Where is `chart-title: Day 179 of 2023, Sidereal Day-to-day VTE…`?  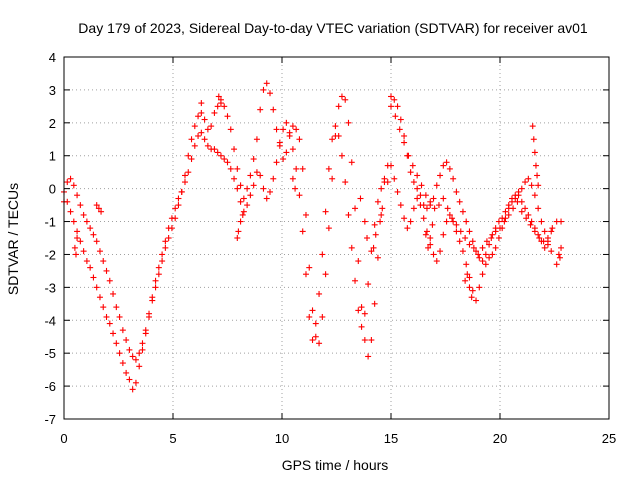
chart-title: Day 179 of 2023, Sidereal Day-to-day VTE… is located at coordinates (333, 28).